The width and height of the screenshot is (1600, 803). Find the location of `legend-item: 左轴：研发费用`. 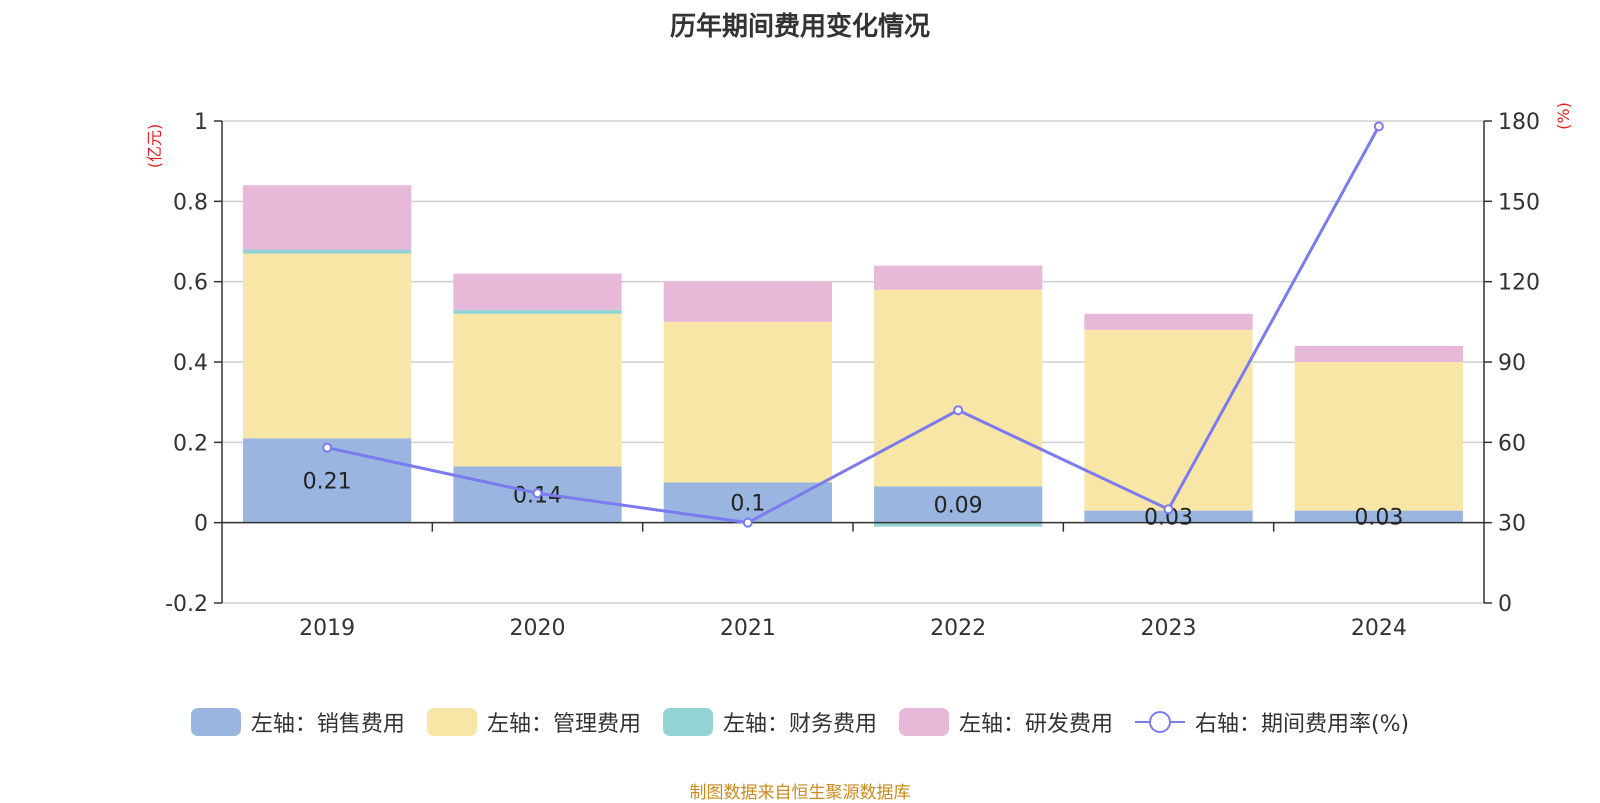

legend-item: 左轴：研发费用 is located at coordinates (1005, 722).